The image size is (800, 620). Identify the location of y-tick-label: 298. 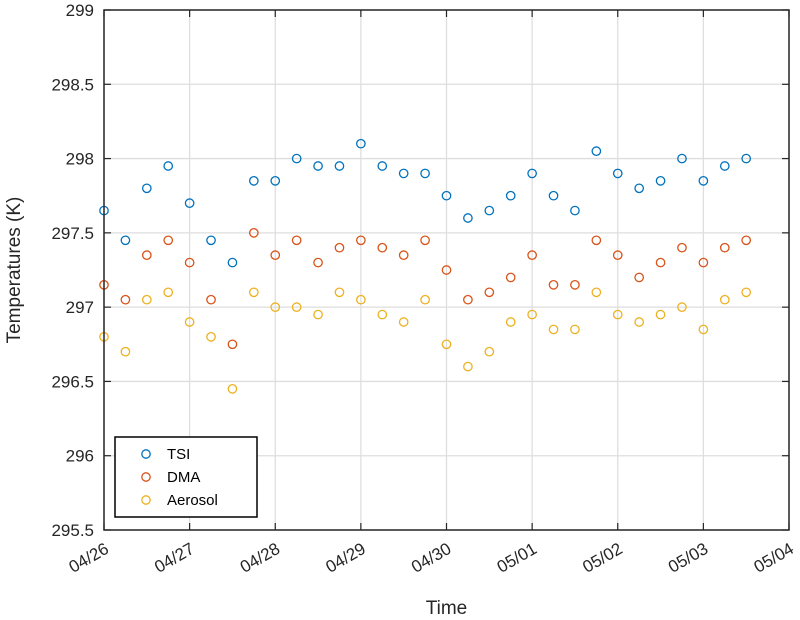
(80, 159).